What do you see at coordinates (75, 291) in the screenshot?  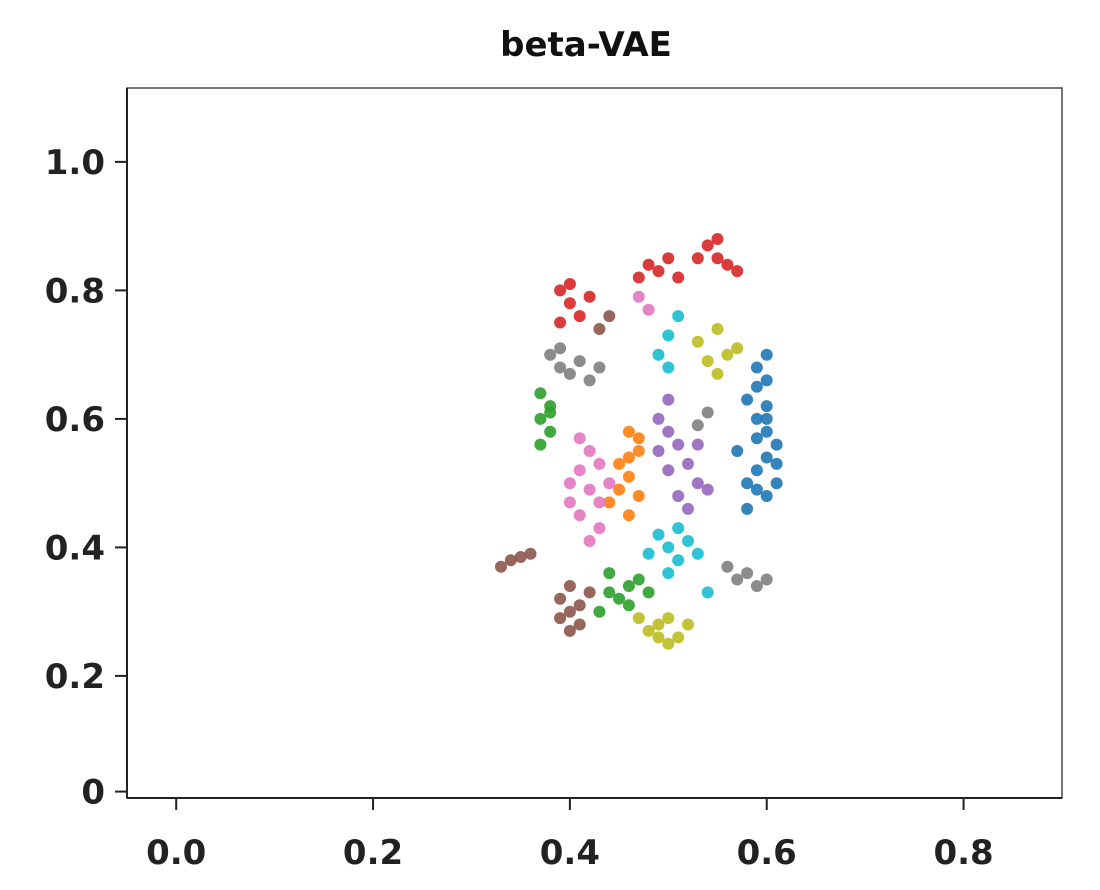 I see `y-tick-label: 0.8` at bounding box center [75, 291].